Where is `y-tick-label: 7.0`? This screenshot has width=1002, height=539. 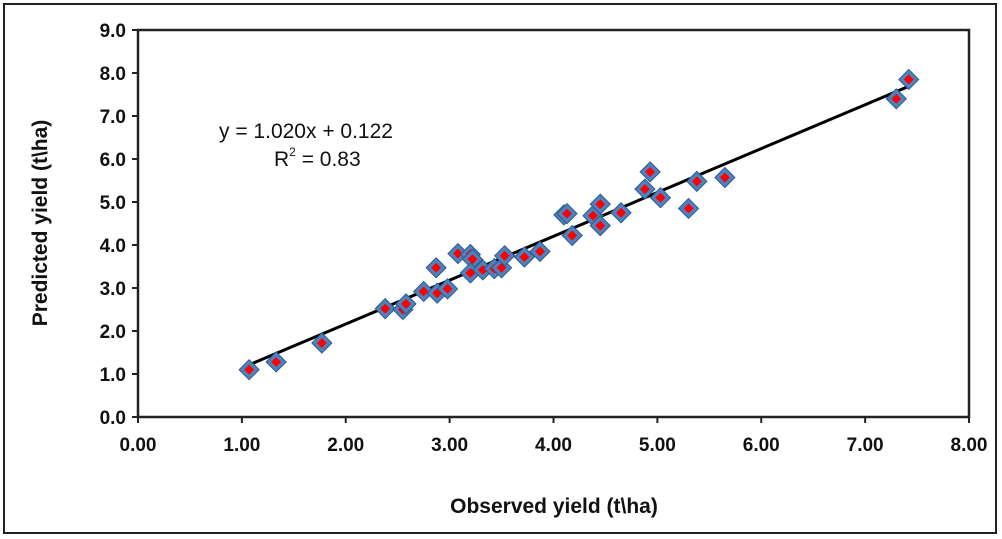 y-tick-label: 7.0 is located at coordinates (113, 117).